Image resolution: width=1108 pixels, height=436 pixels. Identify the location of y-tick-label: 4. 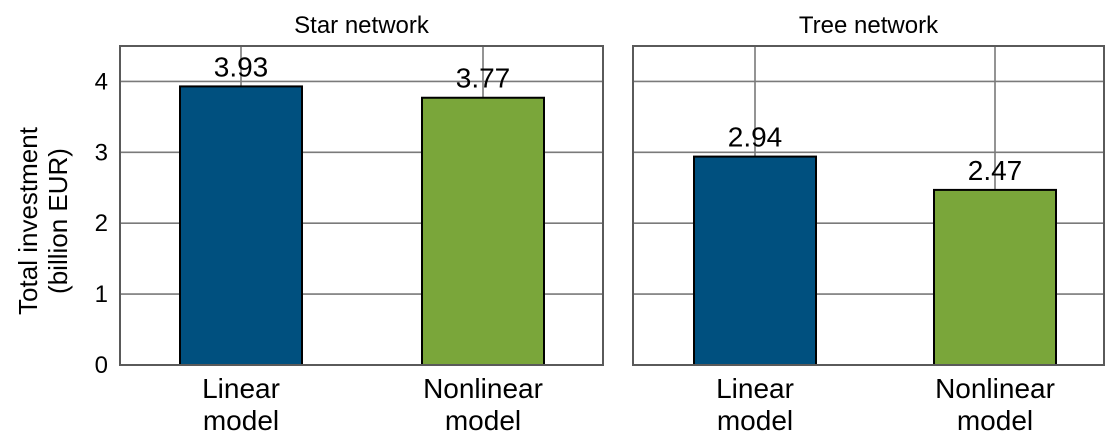
(101, 81).